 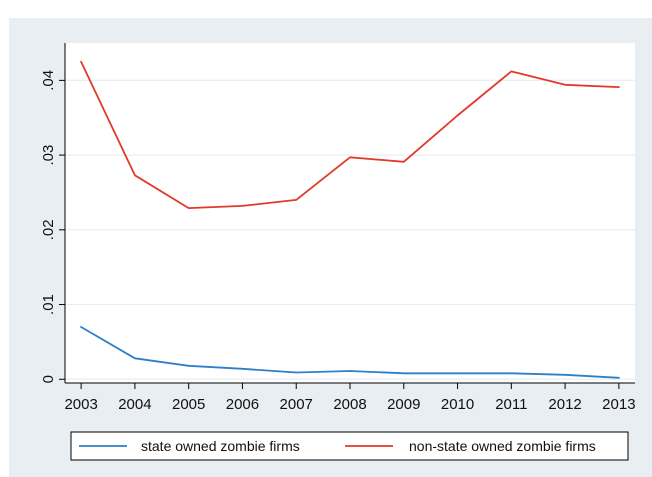 I want to click on x-tick-label: 2011, so click(x=511, y=404).